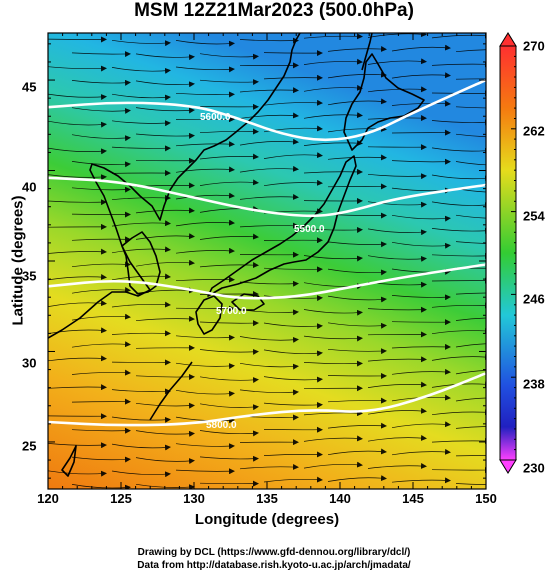 This screenshot has width=548, height=573. Describe the element at coordinates (231, 311) in the screenshot. I see `contour-label-5700: 5700.0` at that location.